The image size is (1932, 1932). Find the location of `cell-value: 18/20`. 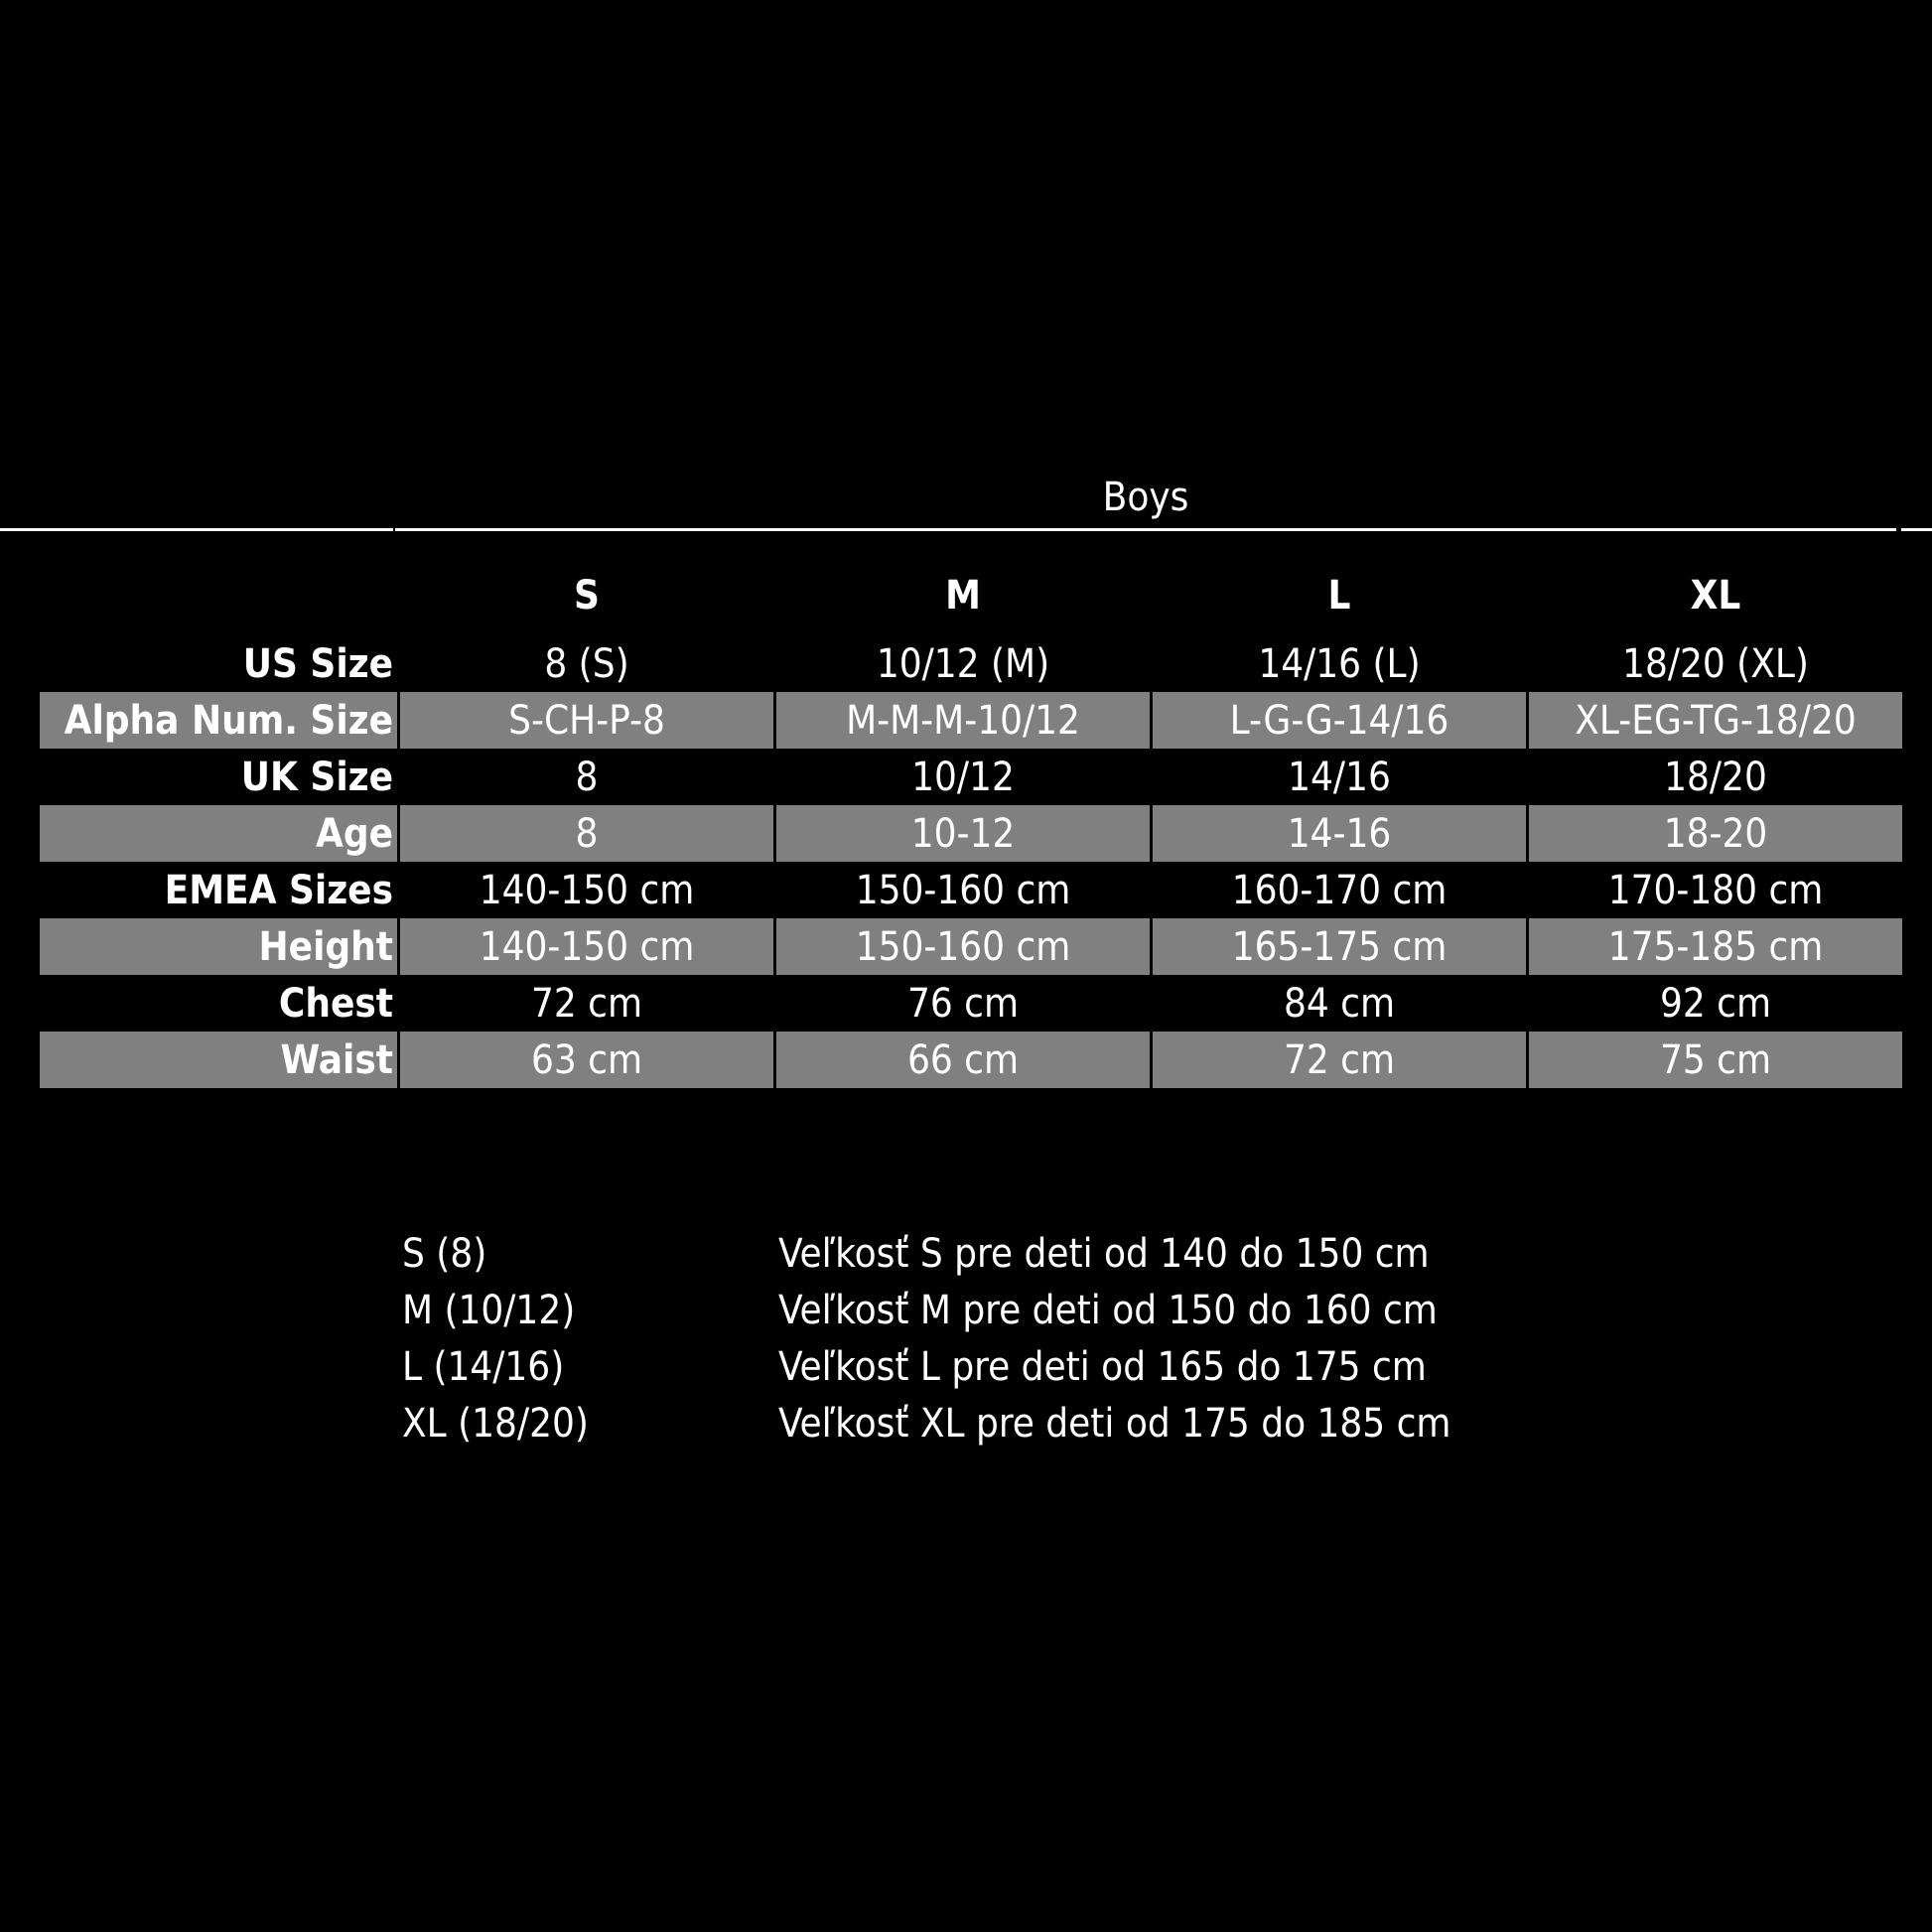

cell-value: 18/20 is located at coordinates (1716, 777).